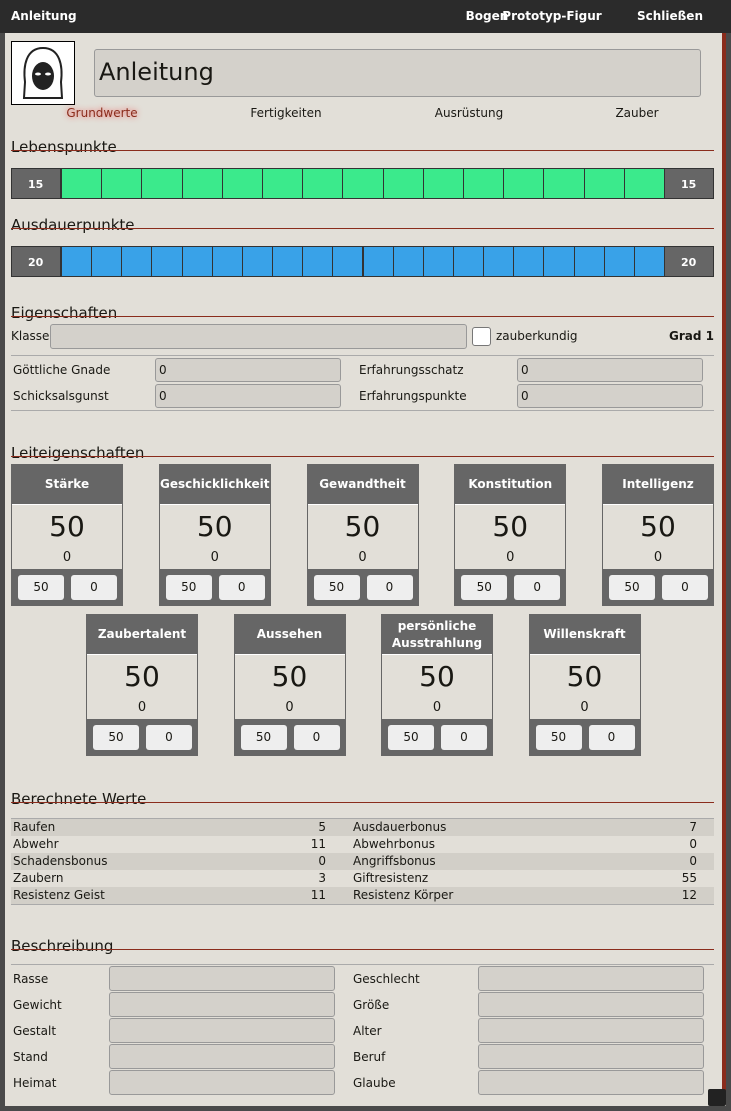 The height and width of the screenshot is (1111, 731). Describe the element at coordinates (374, 1083) in the screenshot. I see `description-label: Glaube` at that location.